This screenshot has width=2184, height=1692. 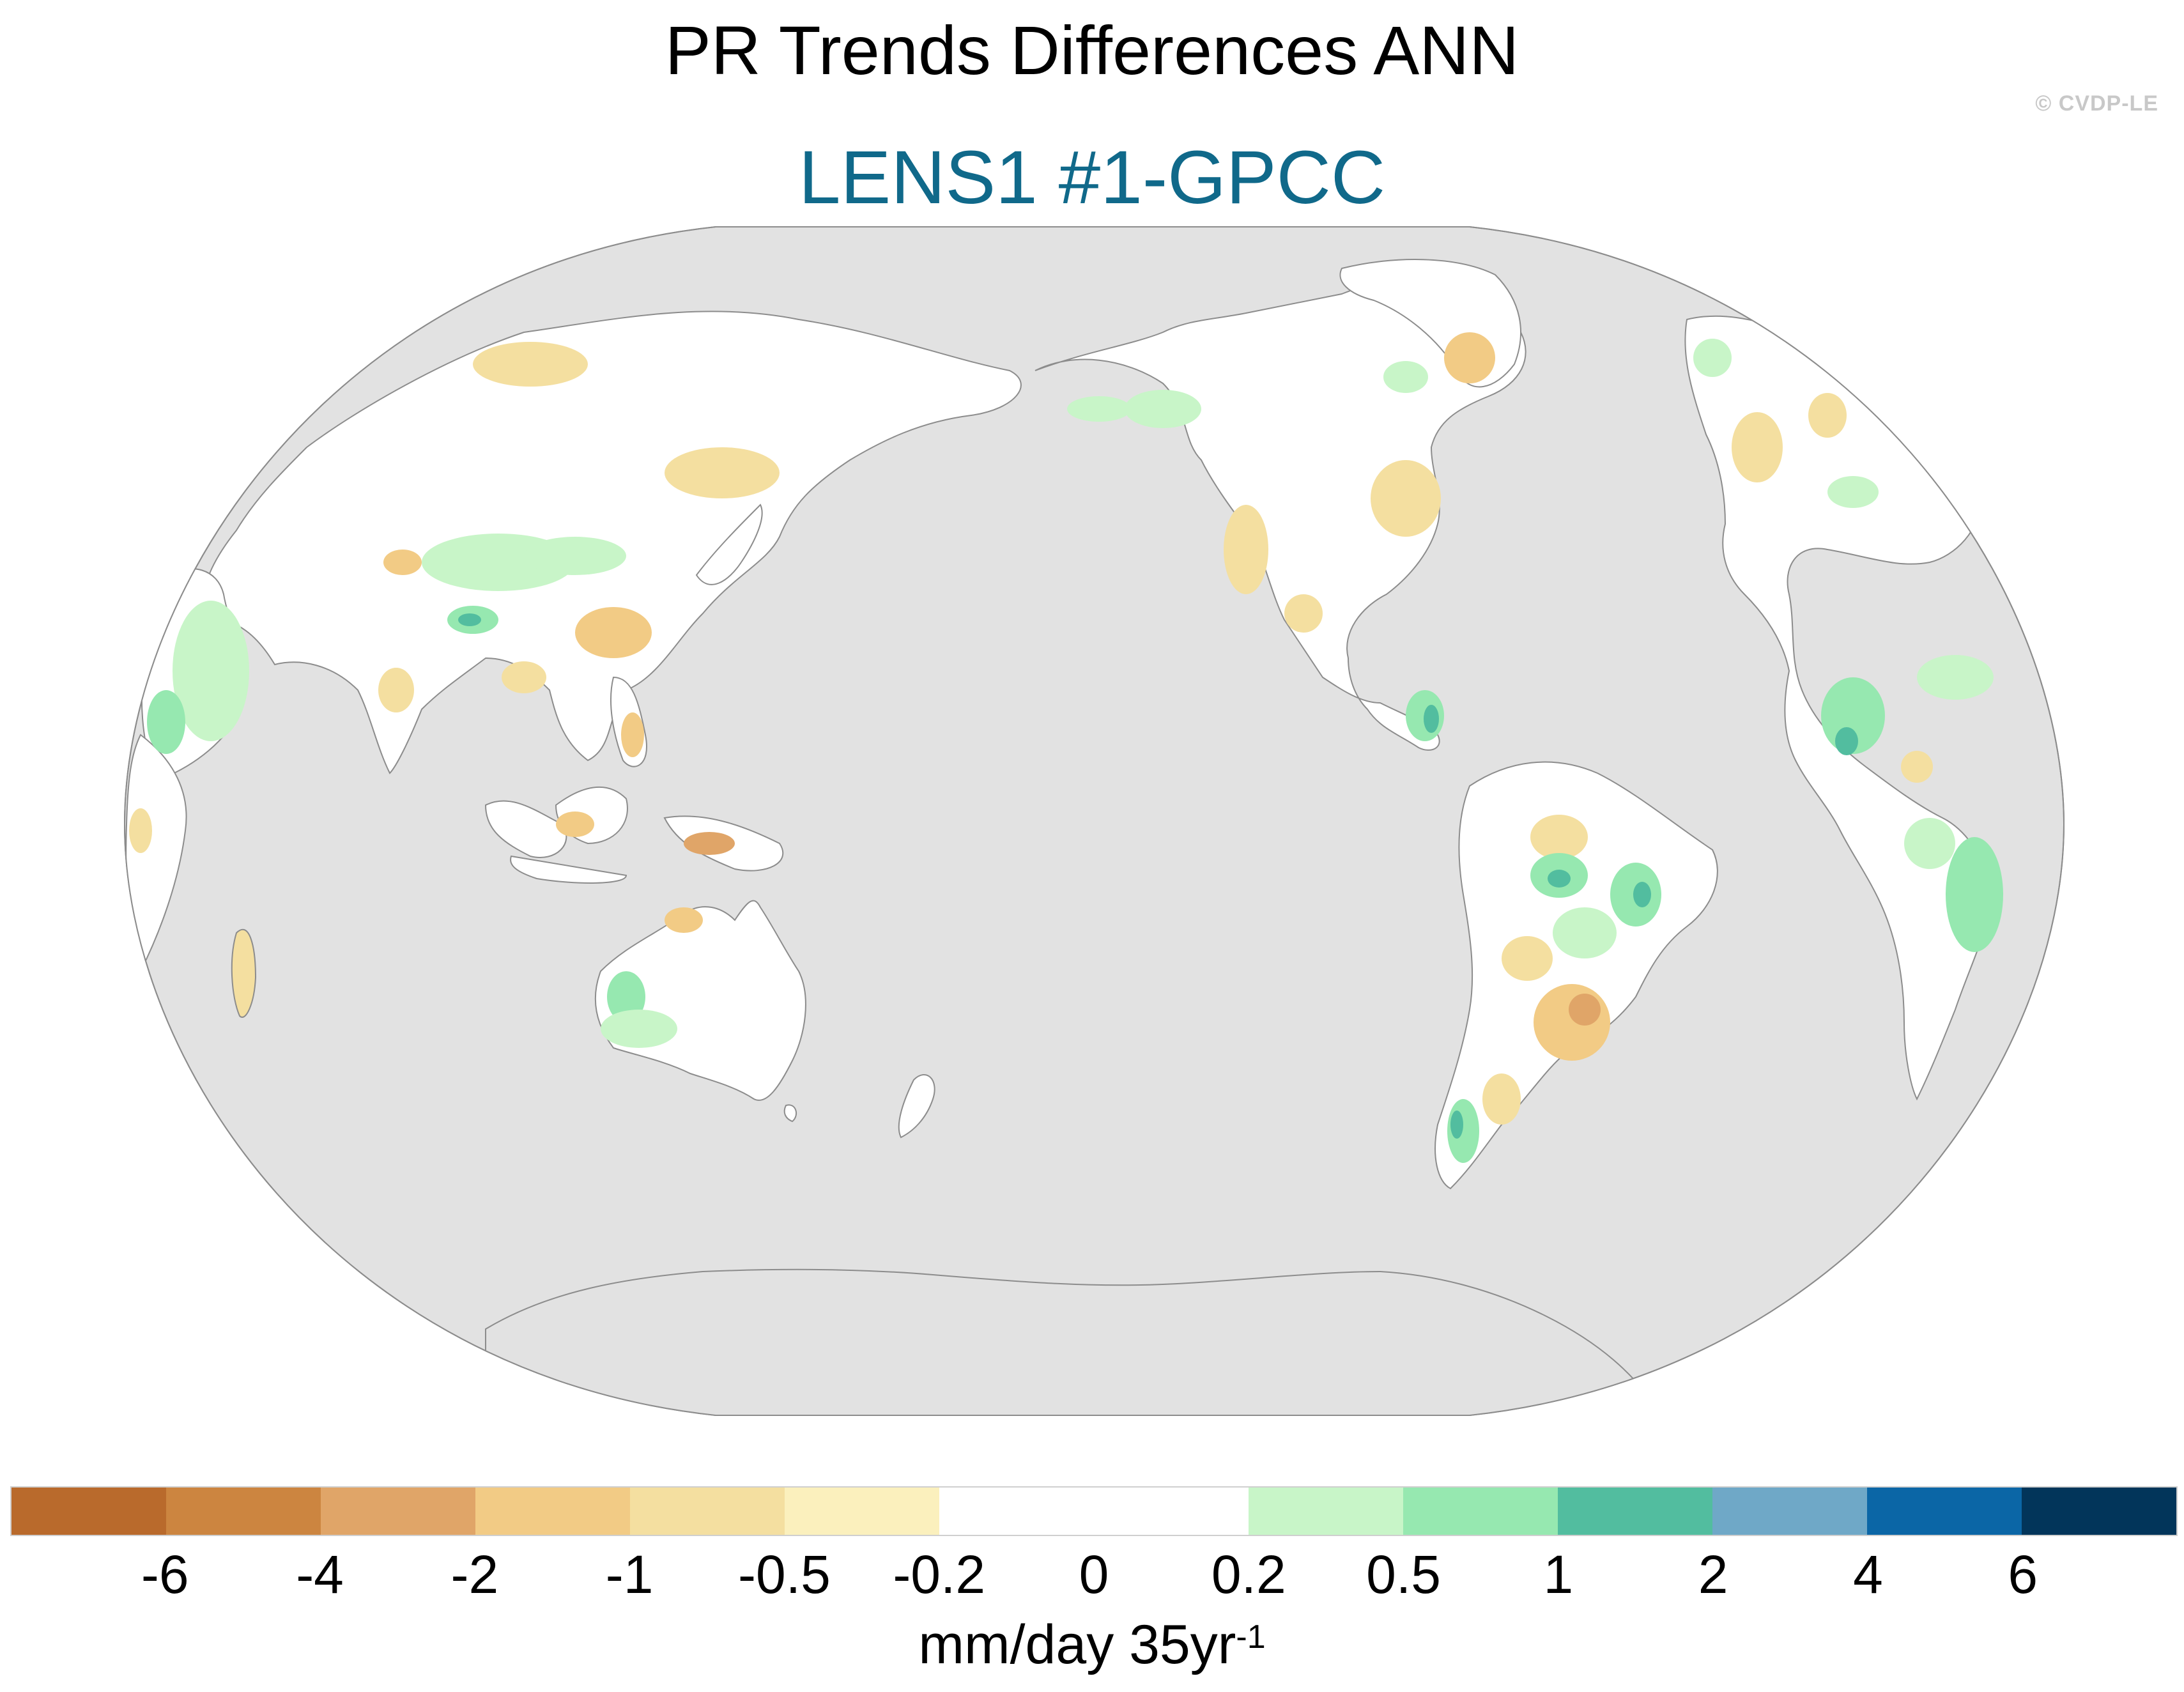 I want to click on colorbar-tick-label: -0.2, so click(x=939, y=1574).